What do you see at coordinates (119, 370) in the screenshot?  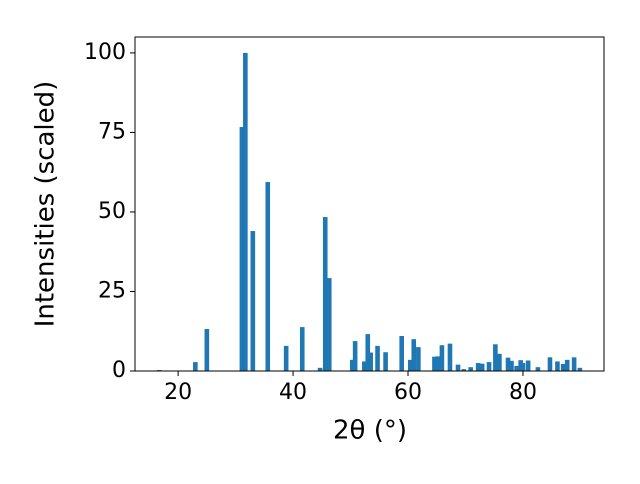 I see `y-tick-label: 0` at bounding box center [119, 370].